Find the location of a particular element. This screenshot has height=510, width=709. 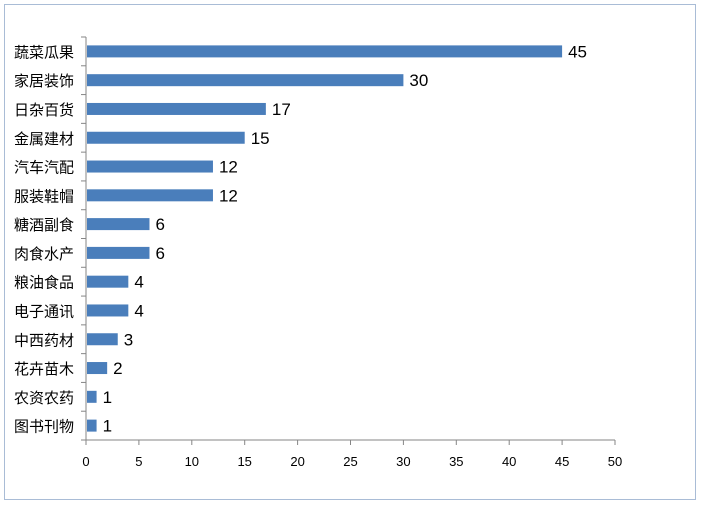

x-tick-label: 25 is located at coordinates (350, 461).